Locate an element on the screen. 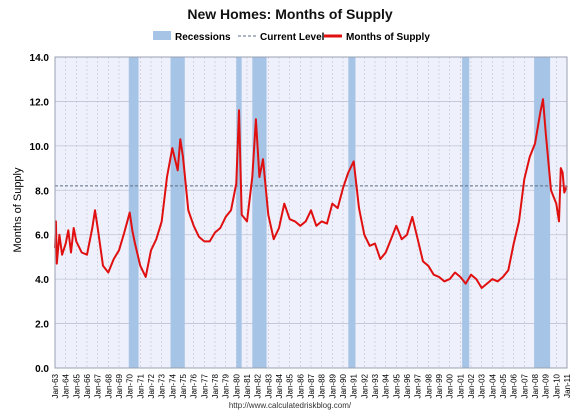 This screenshot has height=420, width=580. x-tick-label: Jan-91 is located at coordinates (354, 385).